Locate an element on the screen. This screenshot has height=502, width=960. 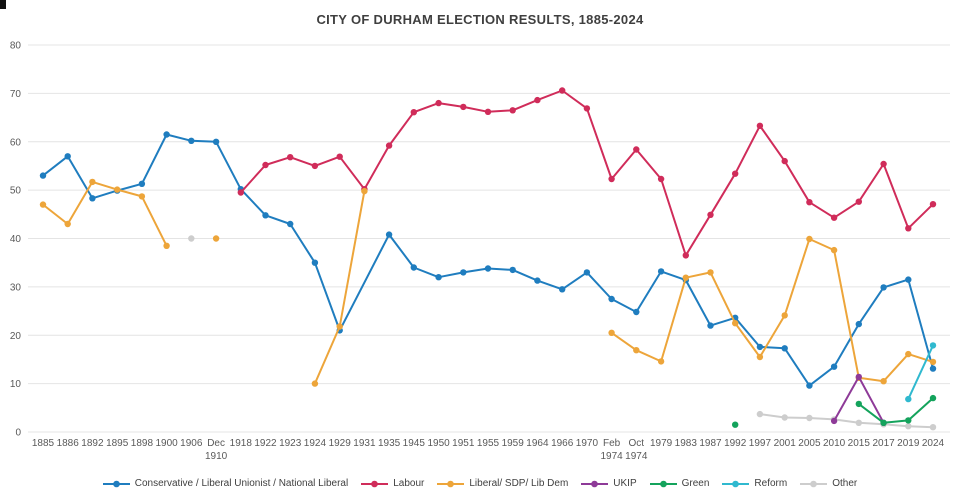
x-axis-label: 2024 is located at coordinates (933, 443).